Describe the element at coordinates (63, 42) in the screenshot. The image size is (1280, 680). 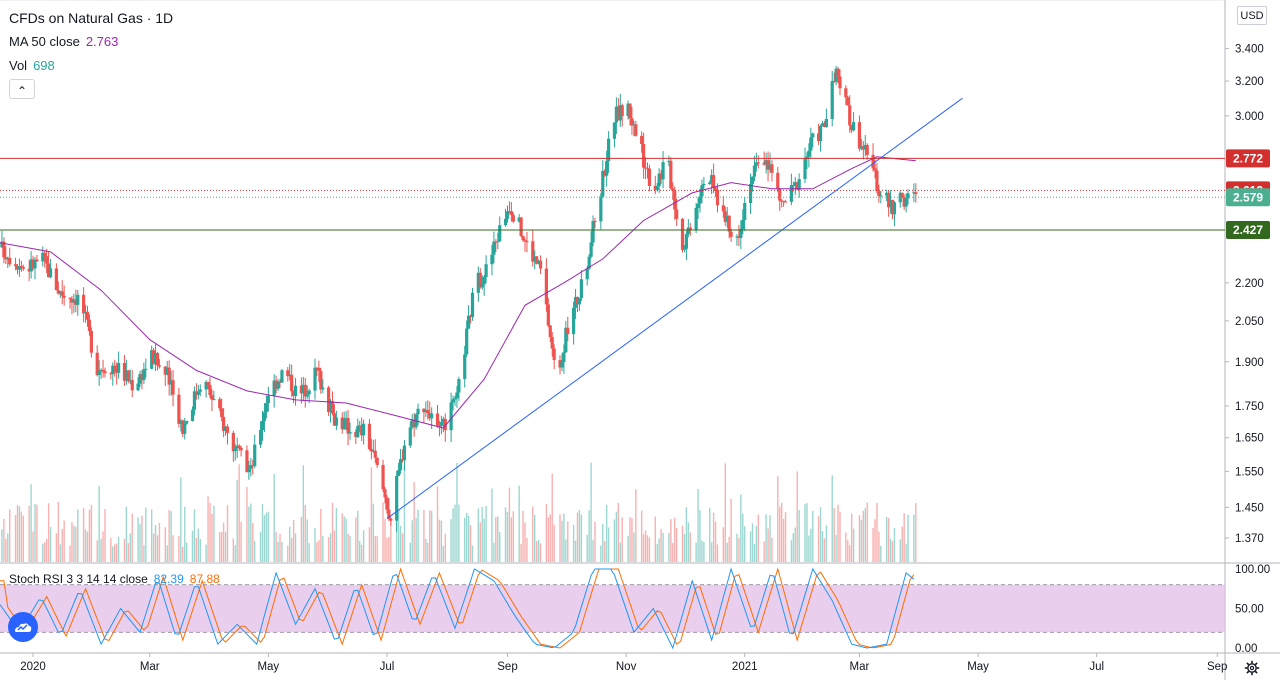
I see `ma-legend: MA 50 close 2.763` at that location.